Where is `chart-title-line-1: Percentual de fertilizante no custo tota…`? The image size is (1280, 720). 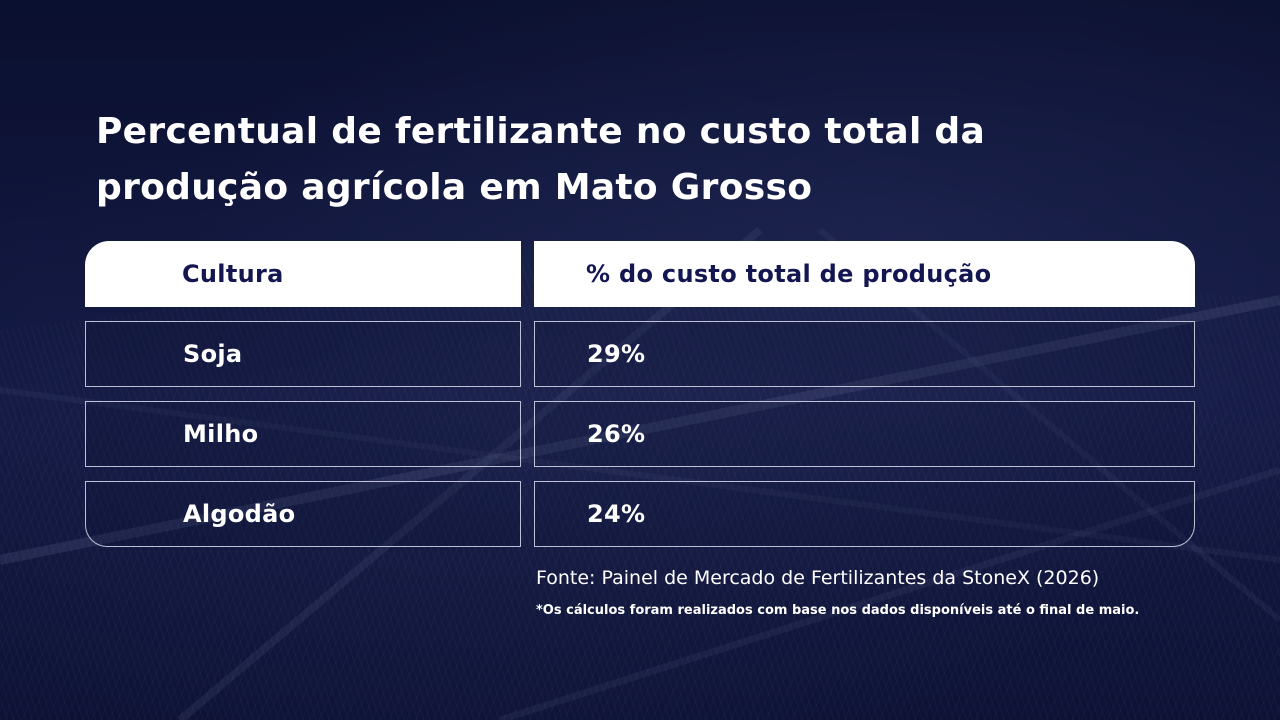 chart-title-line-1: Percentual de fertilizante no custo tota… is located at coordinates (541, 131).